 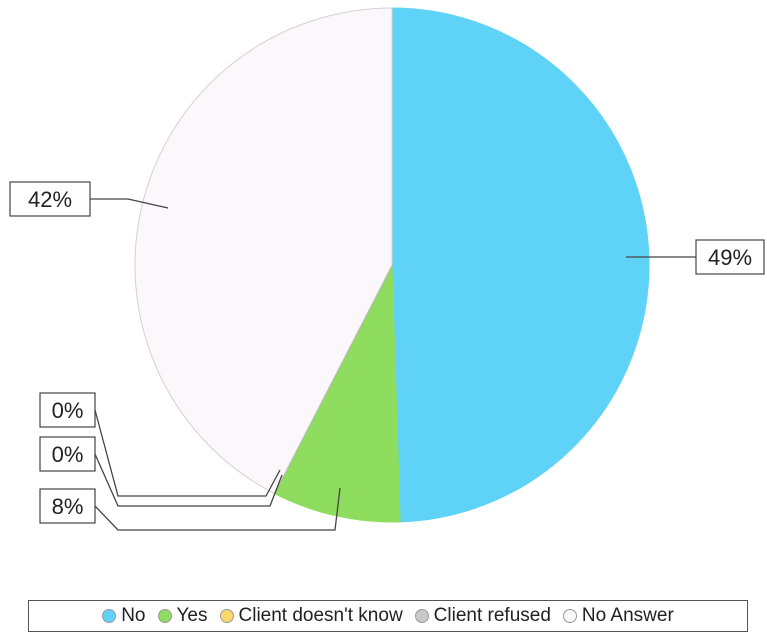 What do you see at coordinates (188, 480) in the screenshot?
I see `leader-line-client-doesn-t-know` at bounding box center [188, 480].